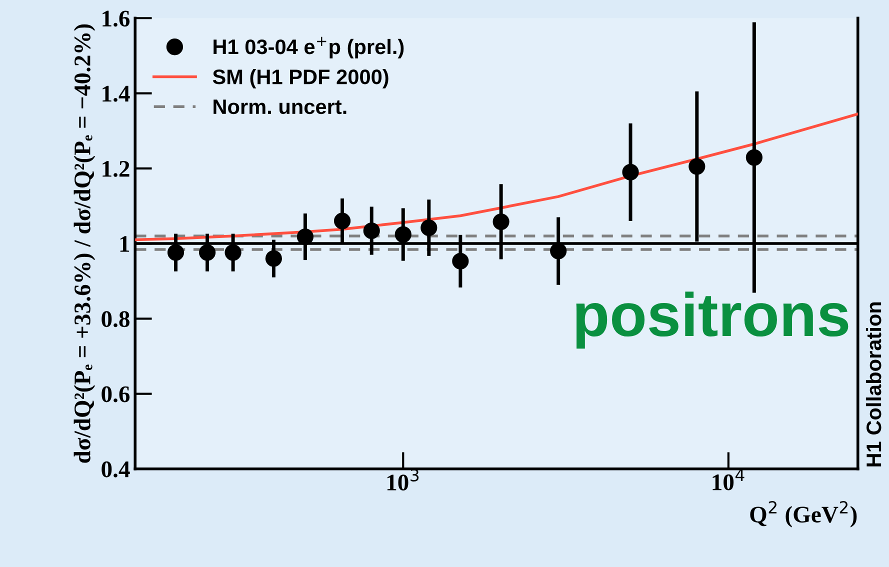 The height and width of the screenshot is (567, 889). What do you see at coordinates (116, 168) in the screenshot?
I see `y-tick-label: 1.2` at bounding box center [116, 168].